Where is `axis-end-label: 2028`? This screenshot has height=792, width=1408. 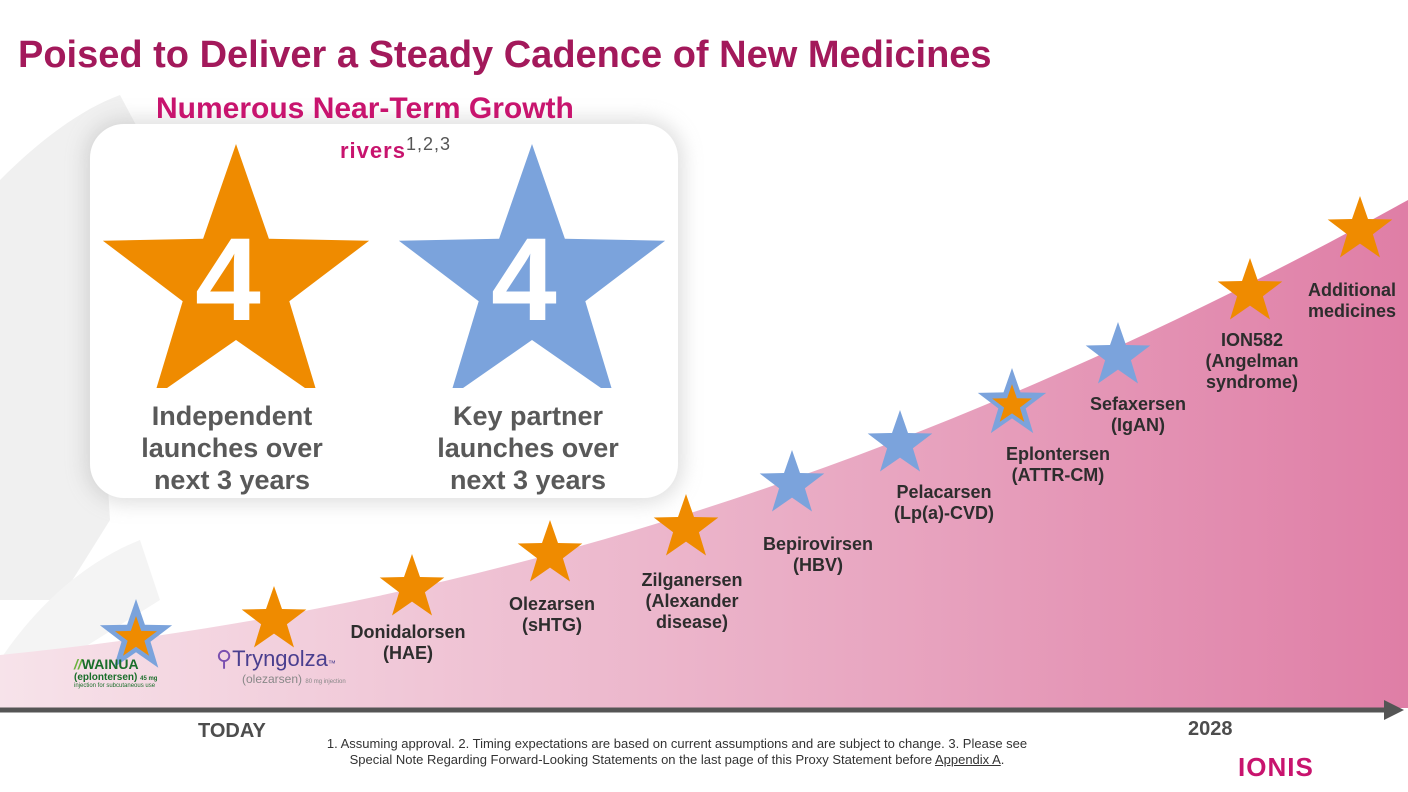
axis-end-label: 2028 is located at coordinates (1210, 729).